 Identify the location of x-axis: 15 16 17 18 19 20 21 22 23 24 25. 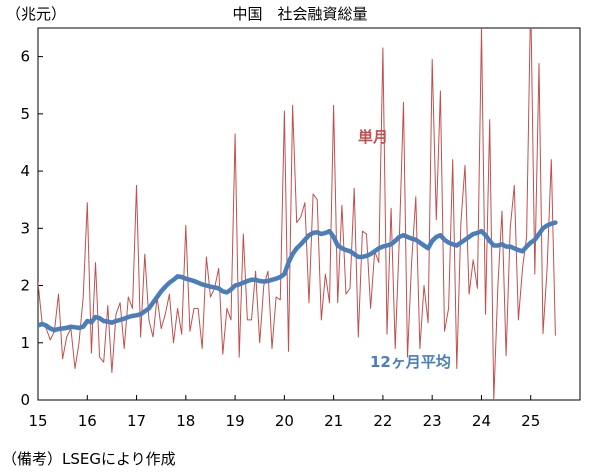
(284, 412).